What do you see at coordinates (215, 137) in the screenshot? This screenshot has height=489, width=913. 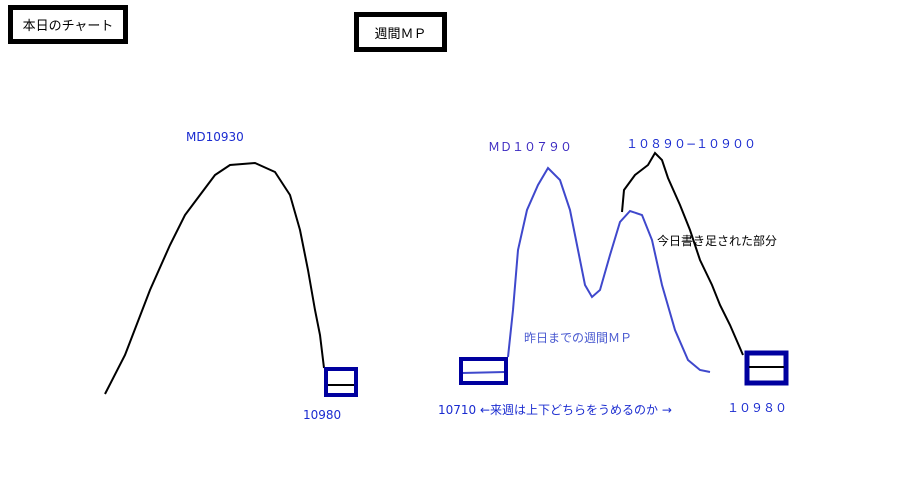 I see `left-md-label: MD10930` at bounding box center [215, 137].